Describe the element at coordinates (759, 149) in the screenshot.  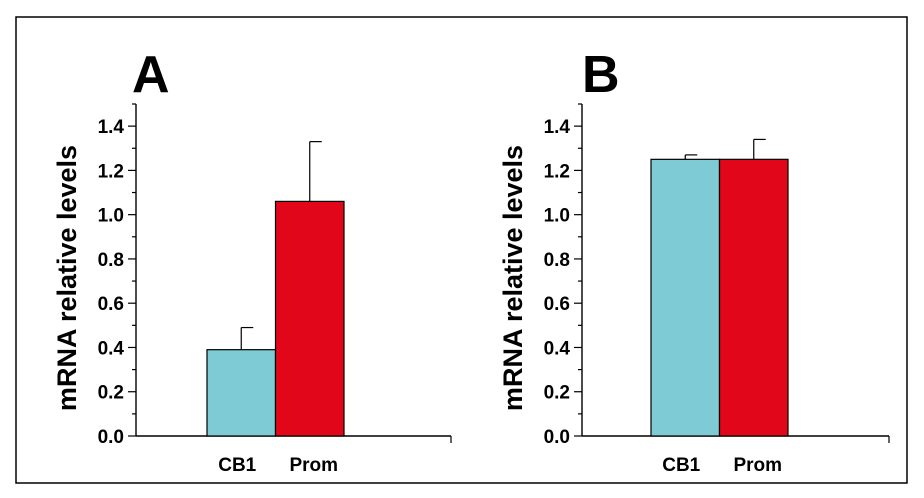
I see `panel-b-error-bar-prom` at that location.